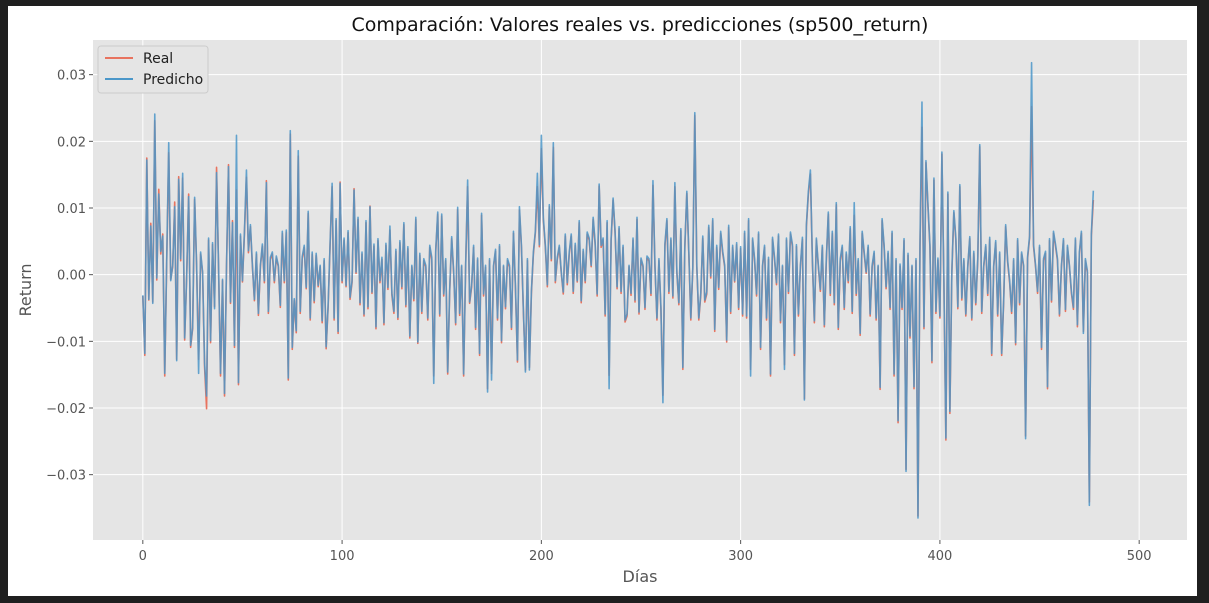 The height and width of the screenshot is (603, 1209). I want to click on y-tick-label: −0.02, so click(66, 409).